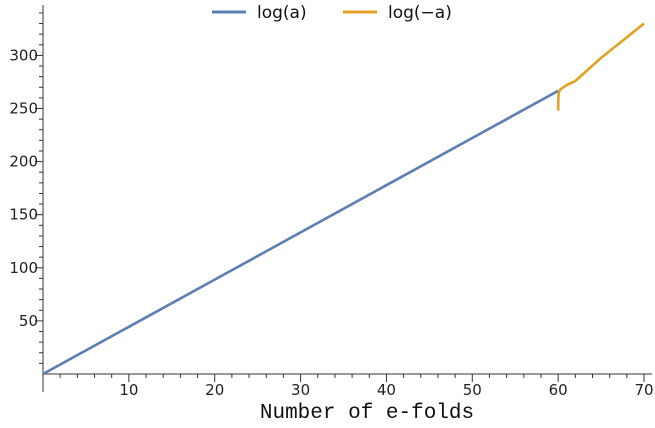  What do you see at coordinates (332, 13) in the screenshot?
I see `legend: log(a) log(−a)` at bounding box center [332, 13].